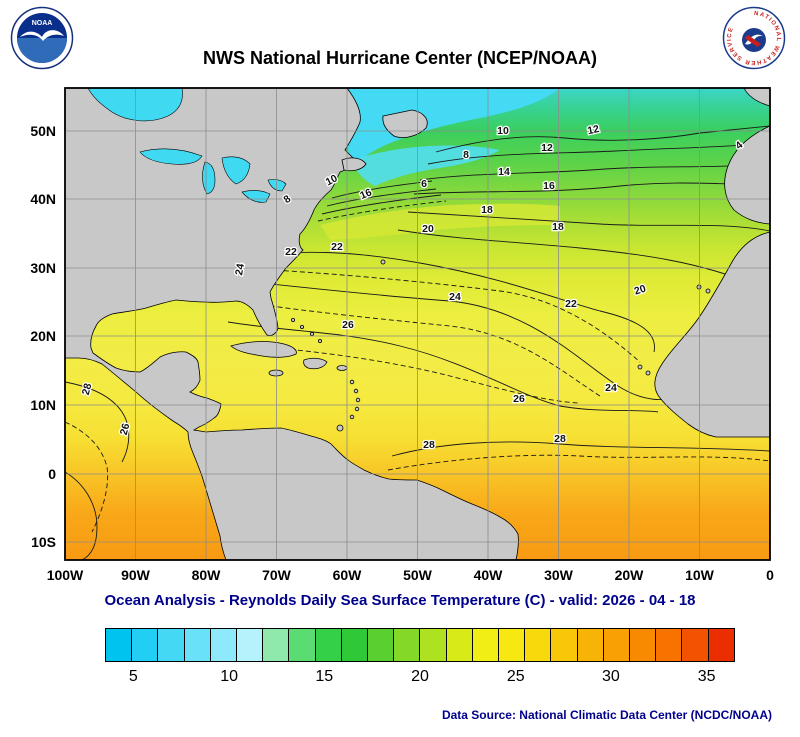  What do you see at coordinates (420, 676) in the screenshot?
I see `colorbar-tick: 20` at bounding box center [420, 676].